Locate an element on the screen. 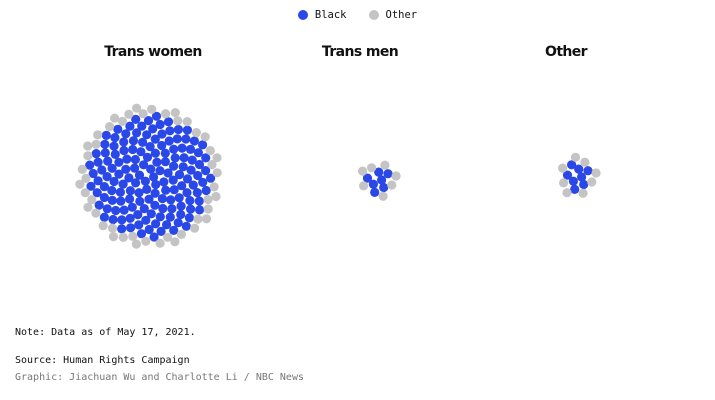 The width and height of the screenshot is (715, 400). legend-label-black: Black is located at coordinates (330, 15).